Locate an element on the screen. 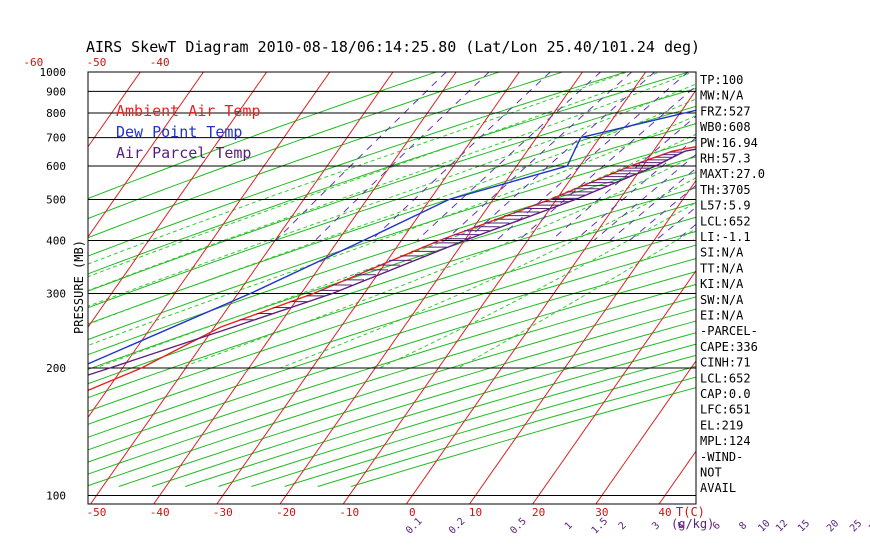  stat-line: TT:N/A is located at coordinates (722, 268).